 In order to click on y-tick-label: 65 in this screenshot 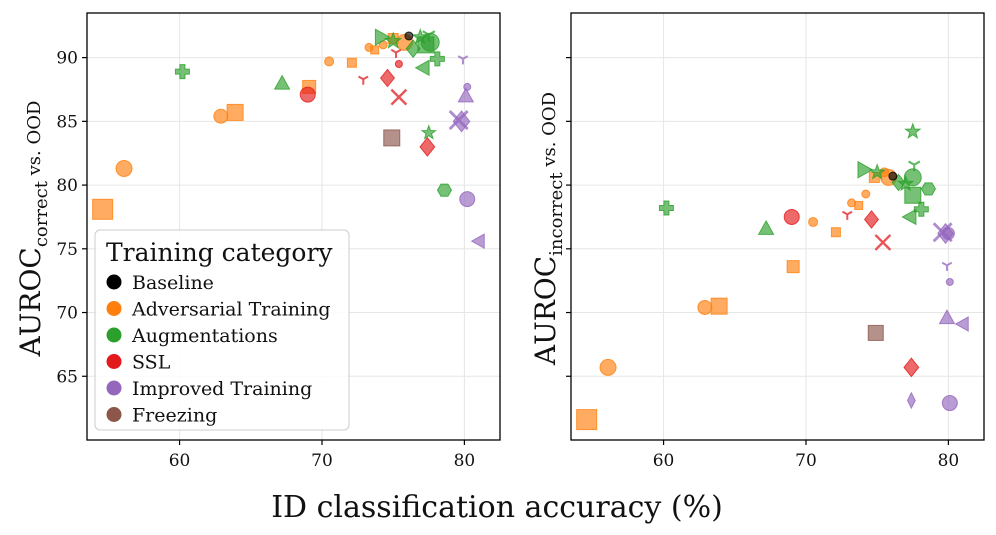, I will do `click(67, 377)`.